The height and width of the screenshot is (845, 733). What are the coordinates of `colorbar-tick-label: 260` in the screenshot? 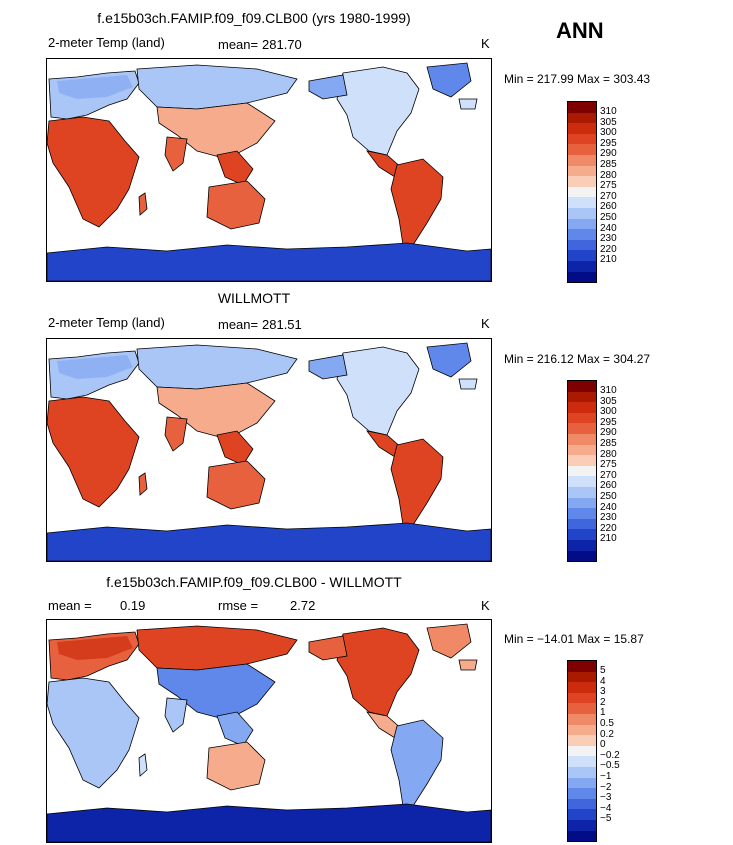 It's located at (608, 207).